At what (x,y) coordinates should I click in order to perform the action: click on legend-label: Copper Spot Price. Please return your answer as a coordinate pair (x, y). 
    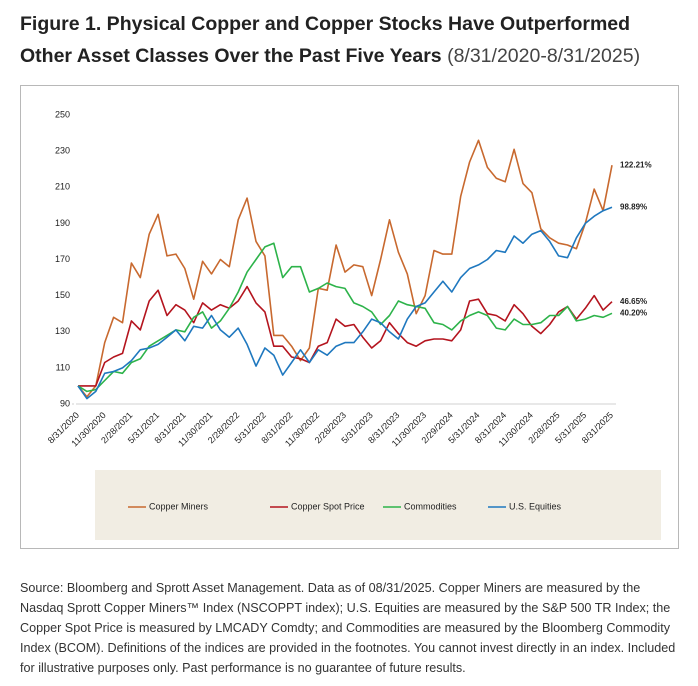
    Looking at the image, I should click on (328, 506).